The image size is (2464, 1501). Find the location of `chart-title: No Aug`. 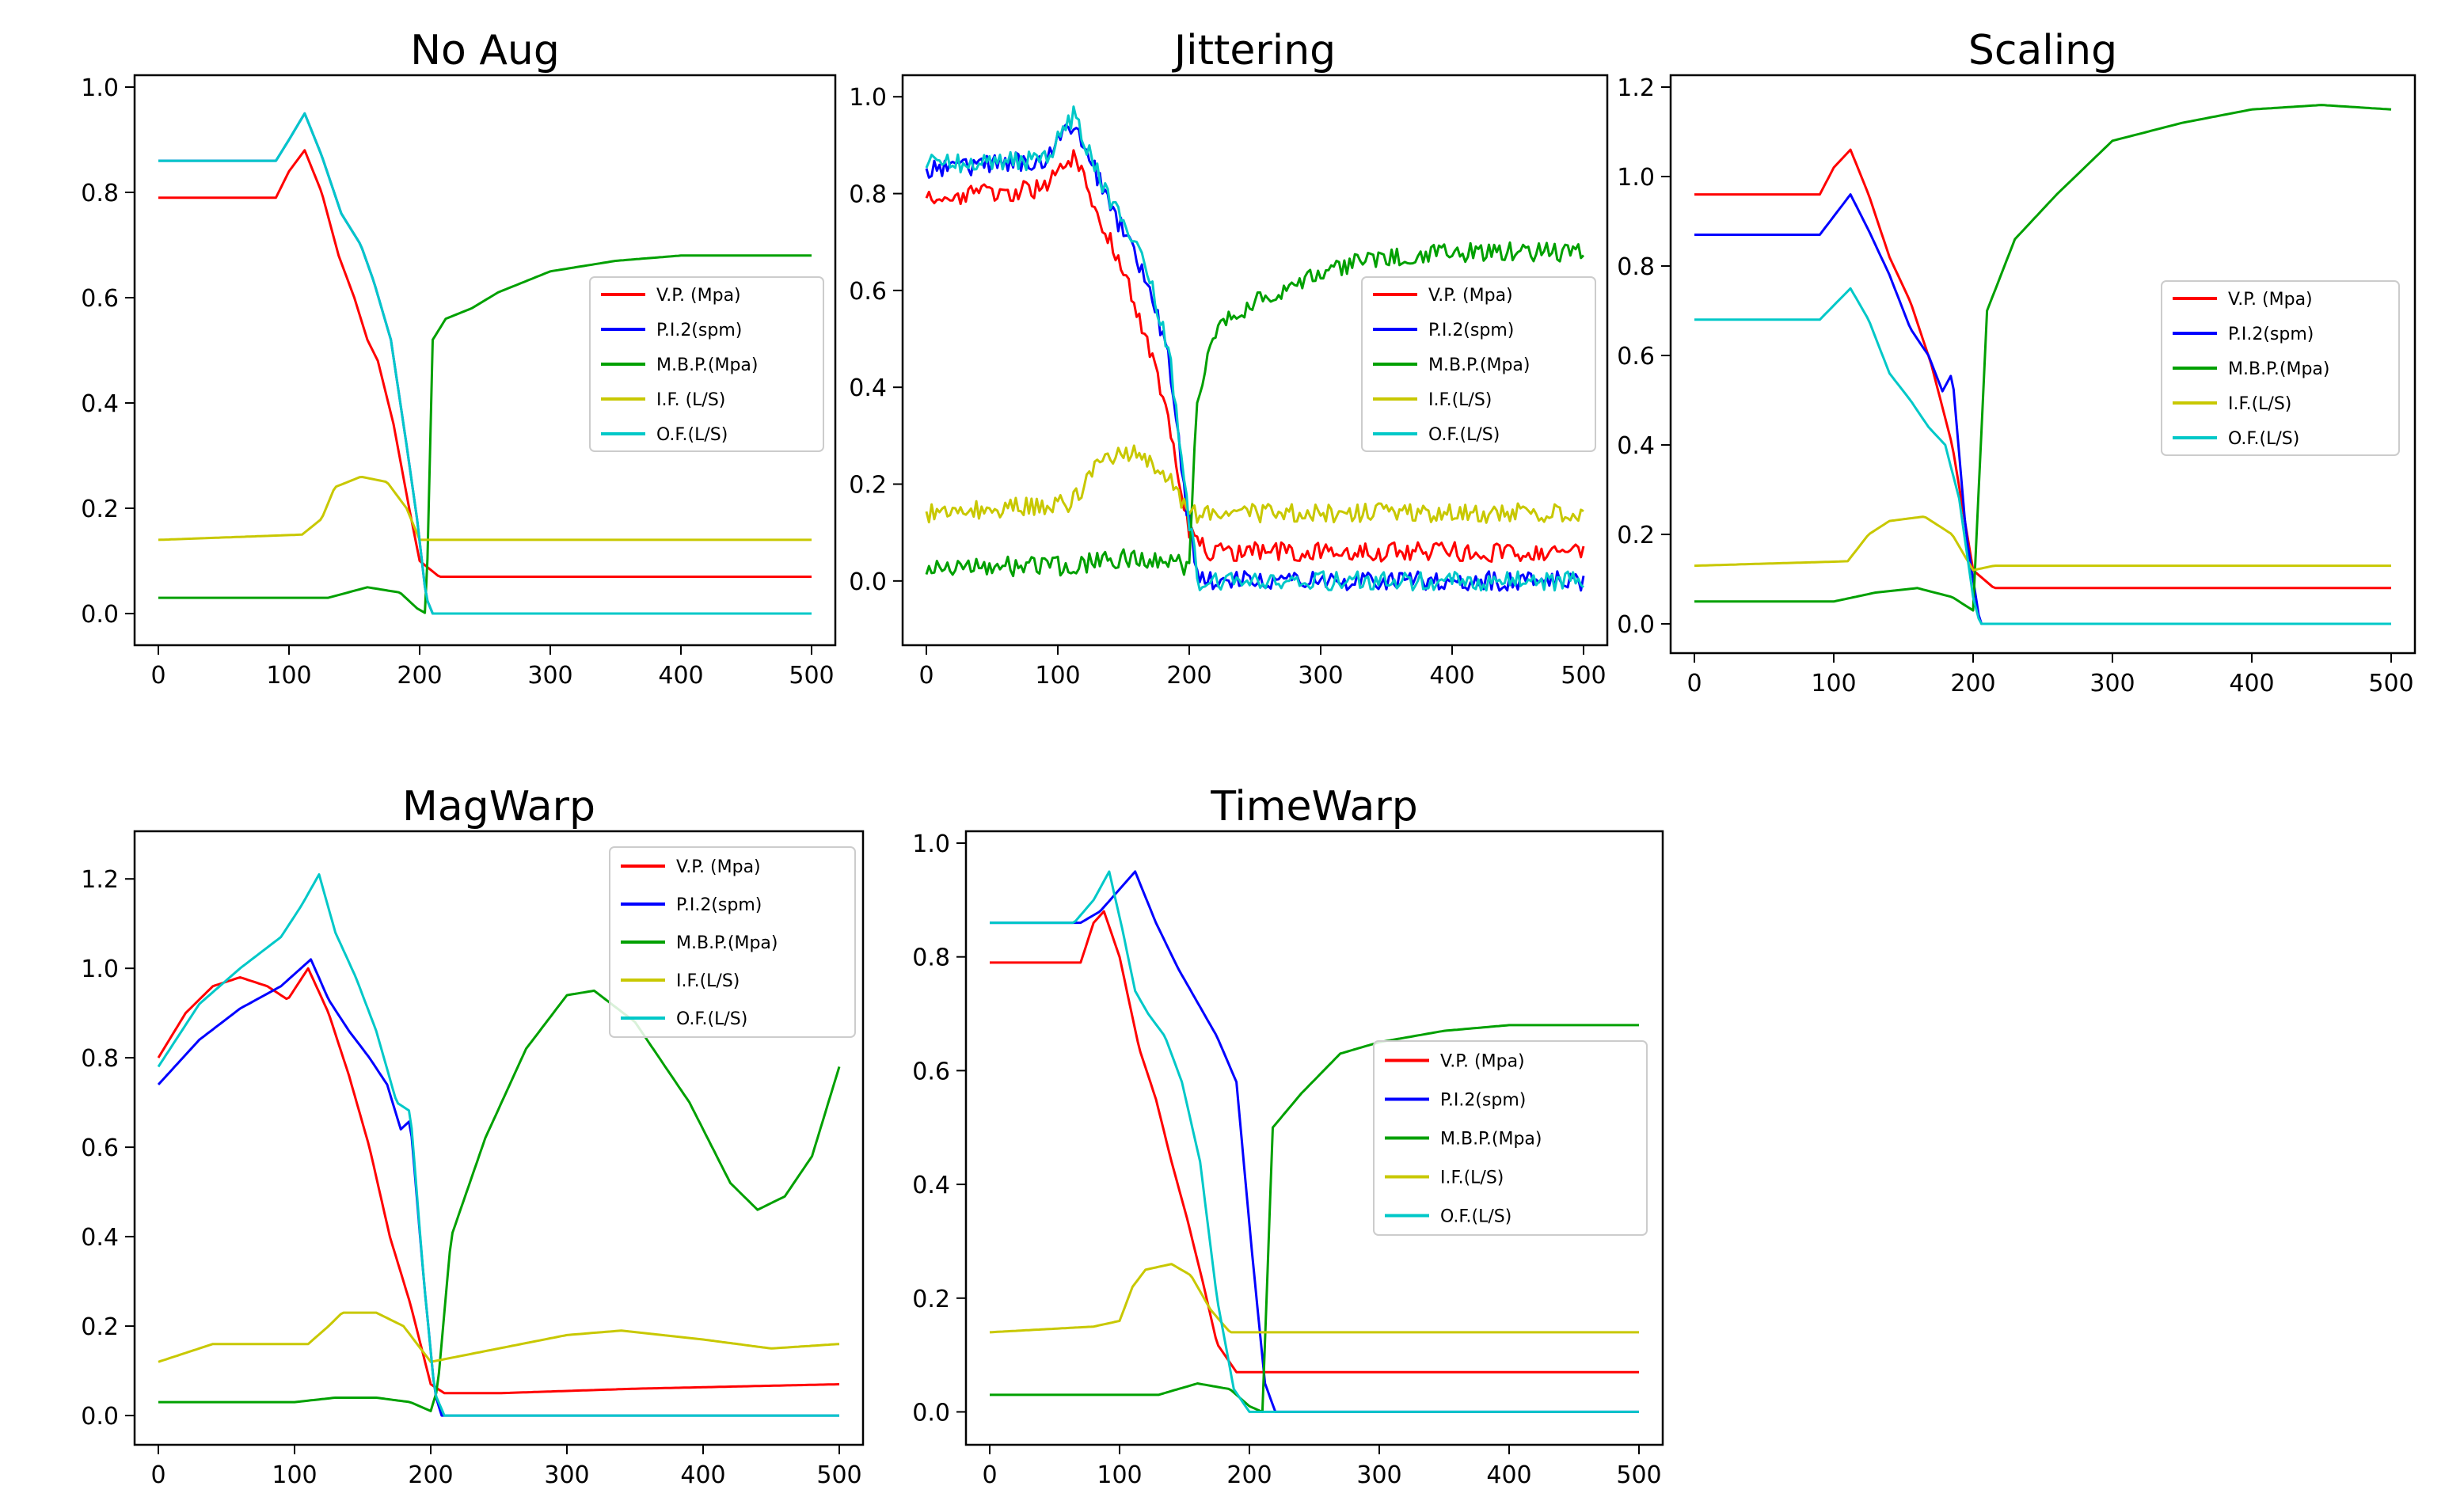

chart-title: No Aug is located at coordinates (485, 50).